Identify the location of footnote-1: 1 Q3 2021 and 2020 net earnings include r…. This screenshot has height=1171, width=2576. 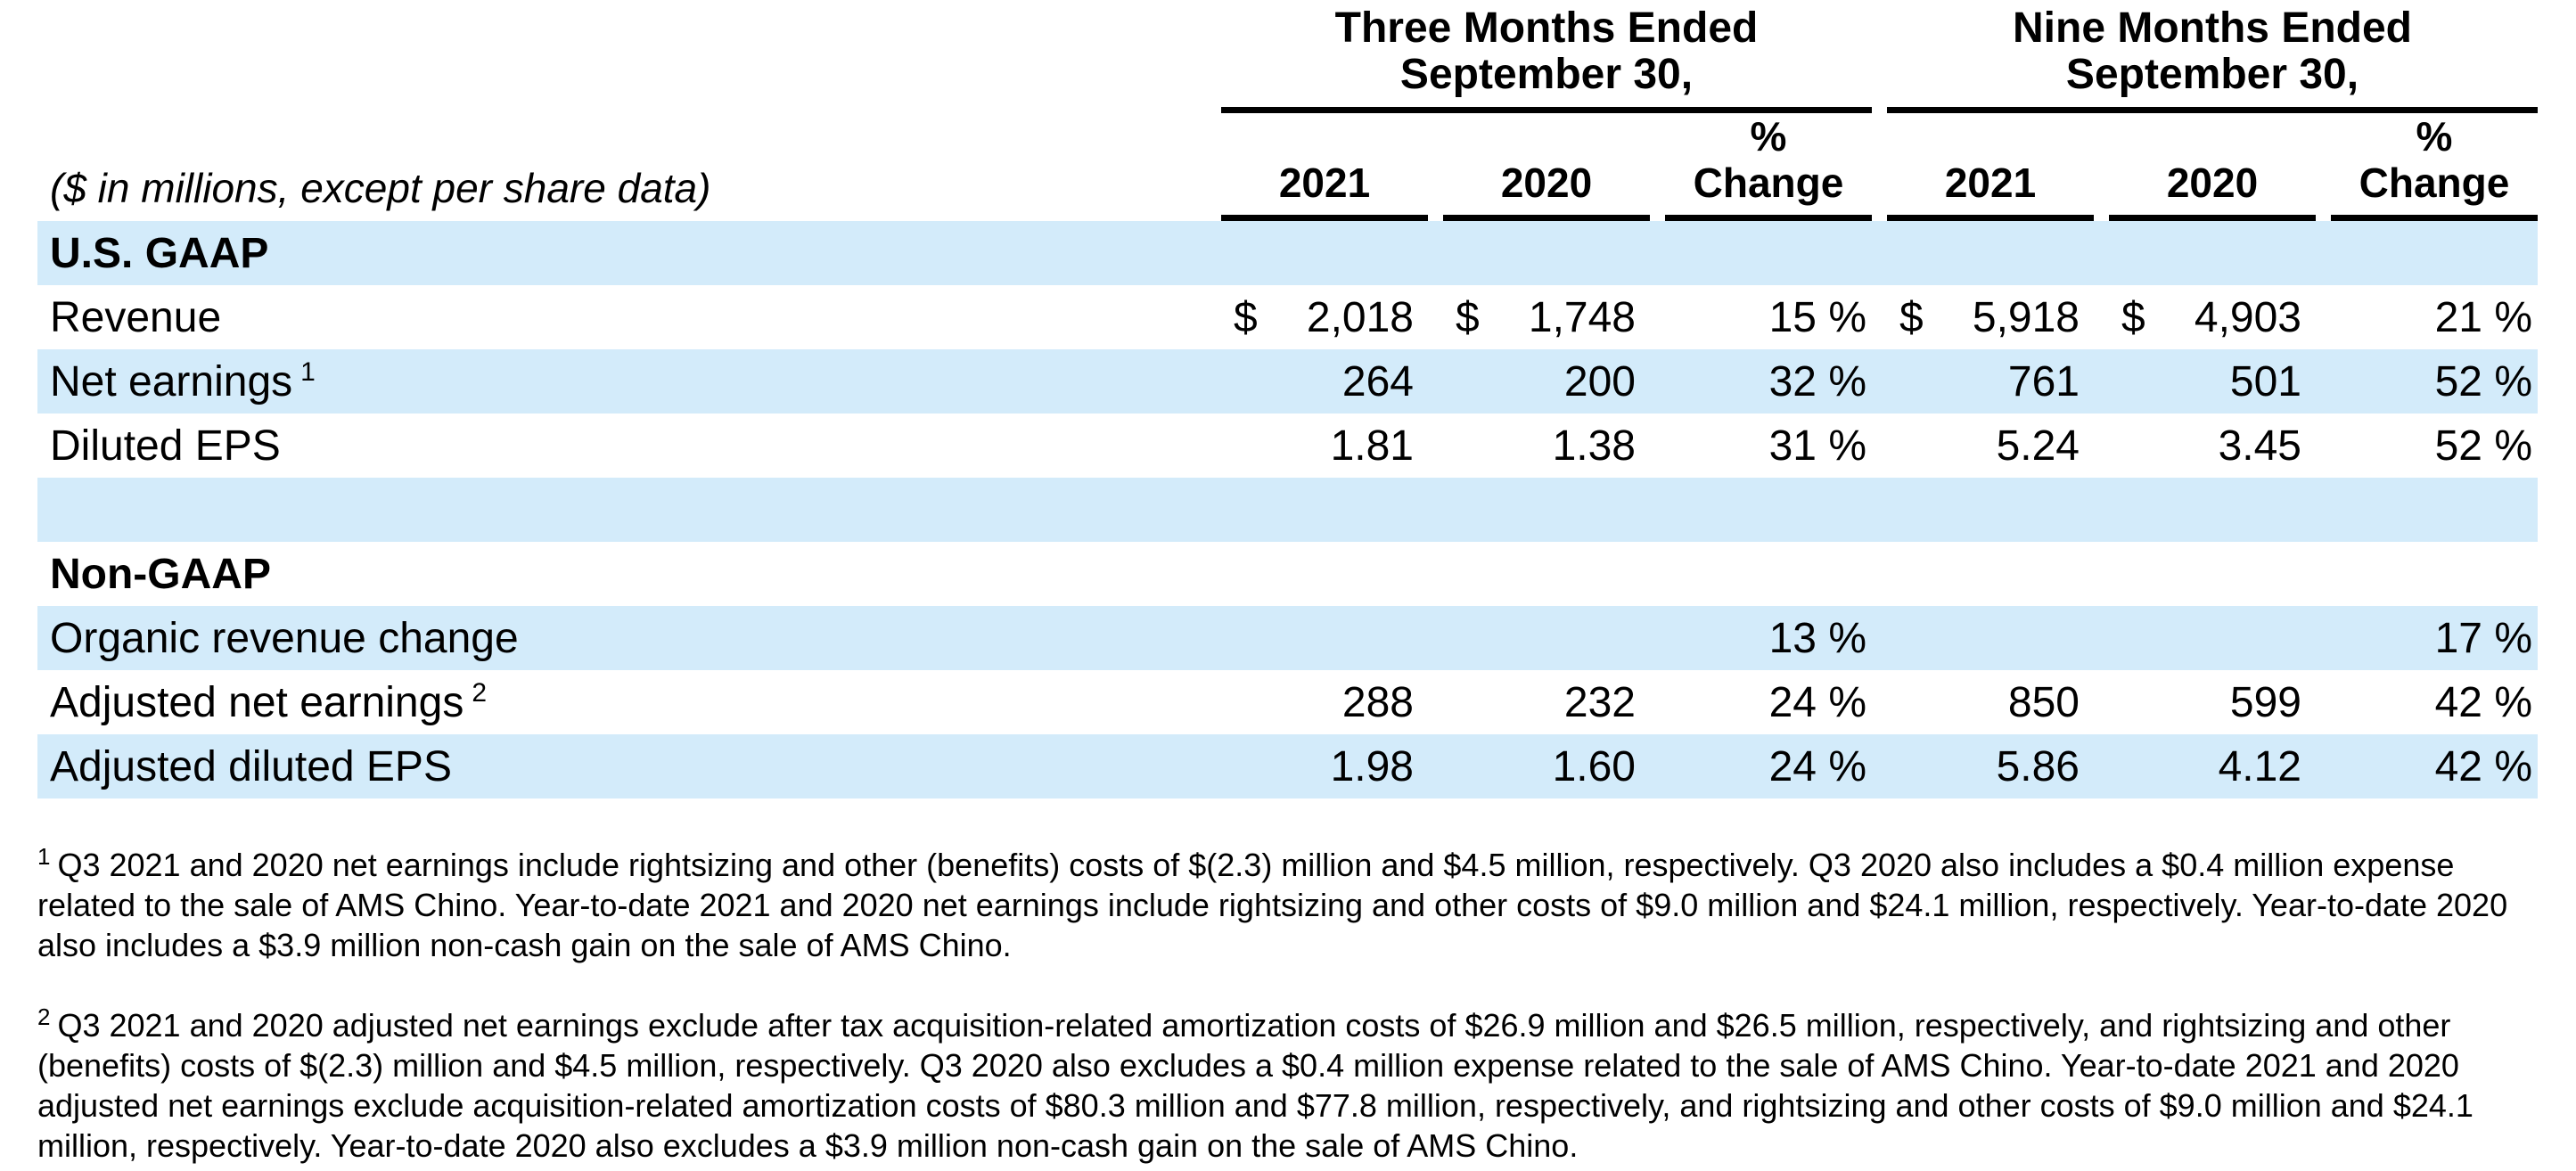
(1289, 905).